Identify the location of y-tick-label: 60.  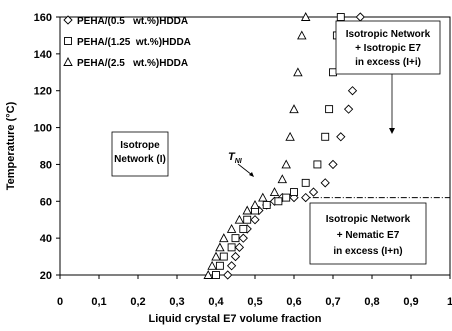
(46, 202).